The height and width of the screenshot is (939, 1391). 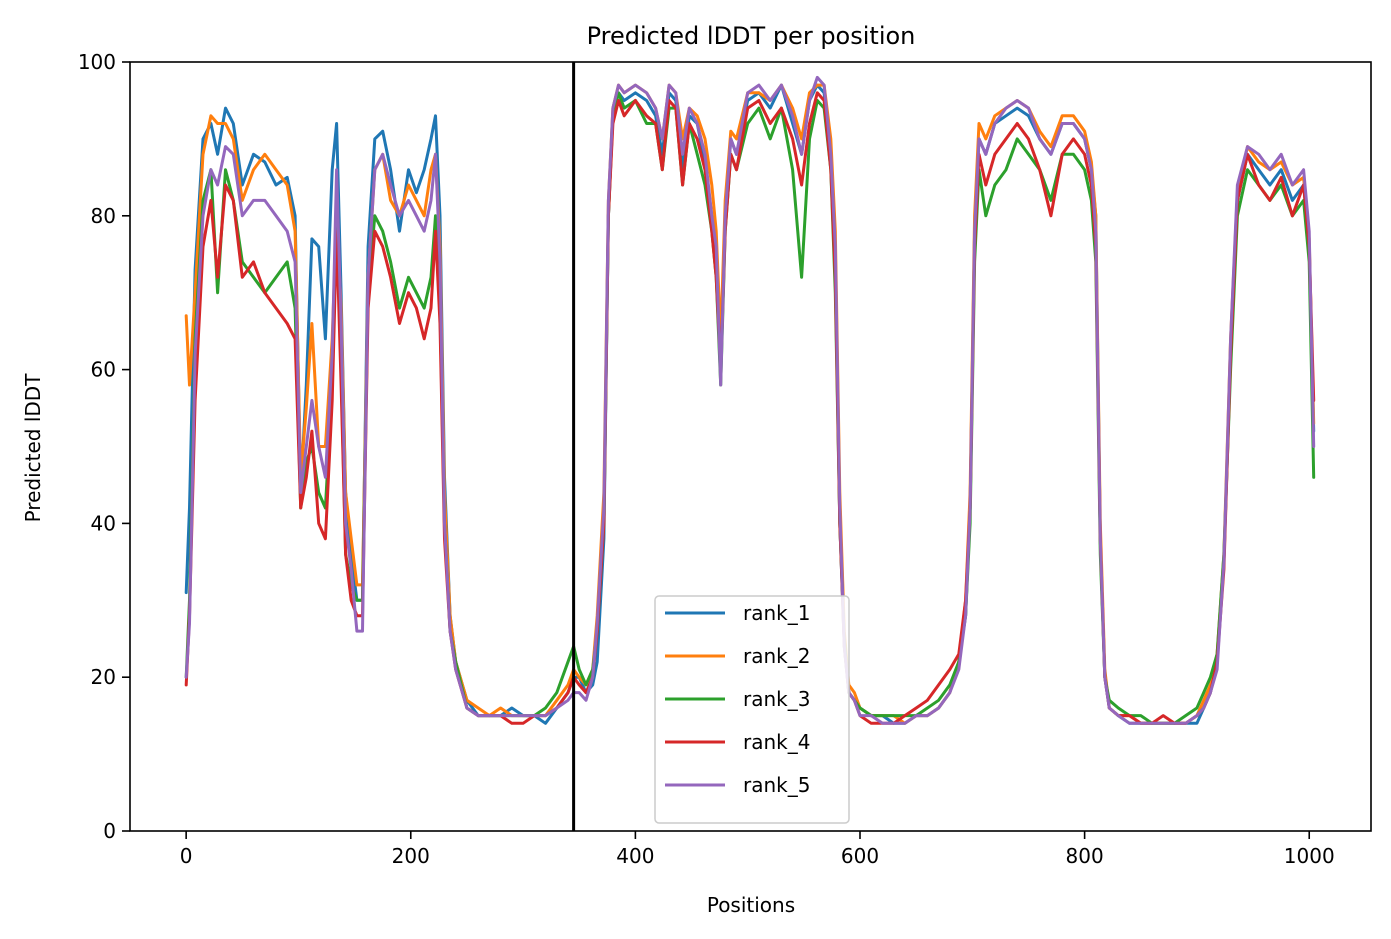 I want to click on x-tick-label: 1000, so click(x=1309, y=856).